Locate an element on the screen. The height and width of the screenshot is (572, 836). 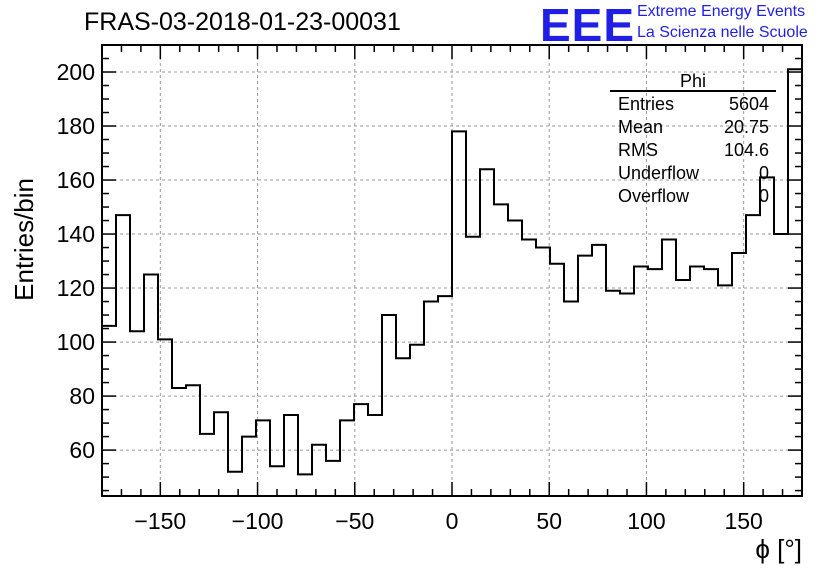
stats-value: 5604 is located at coordinates (749, 104).